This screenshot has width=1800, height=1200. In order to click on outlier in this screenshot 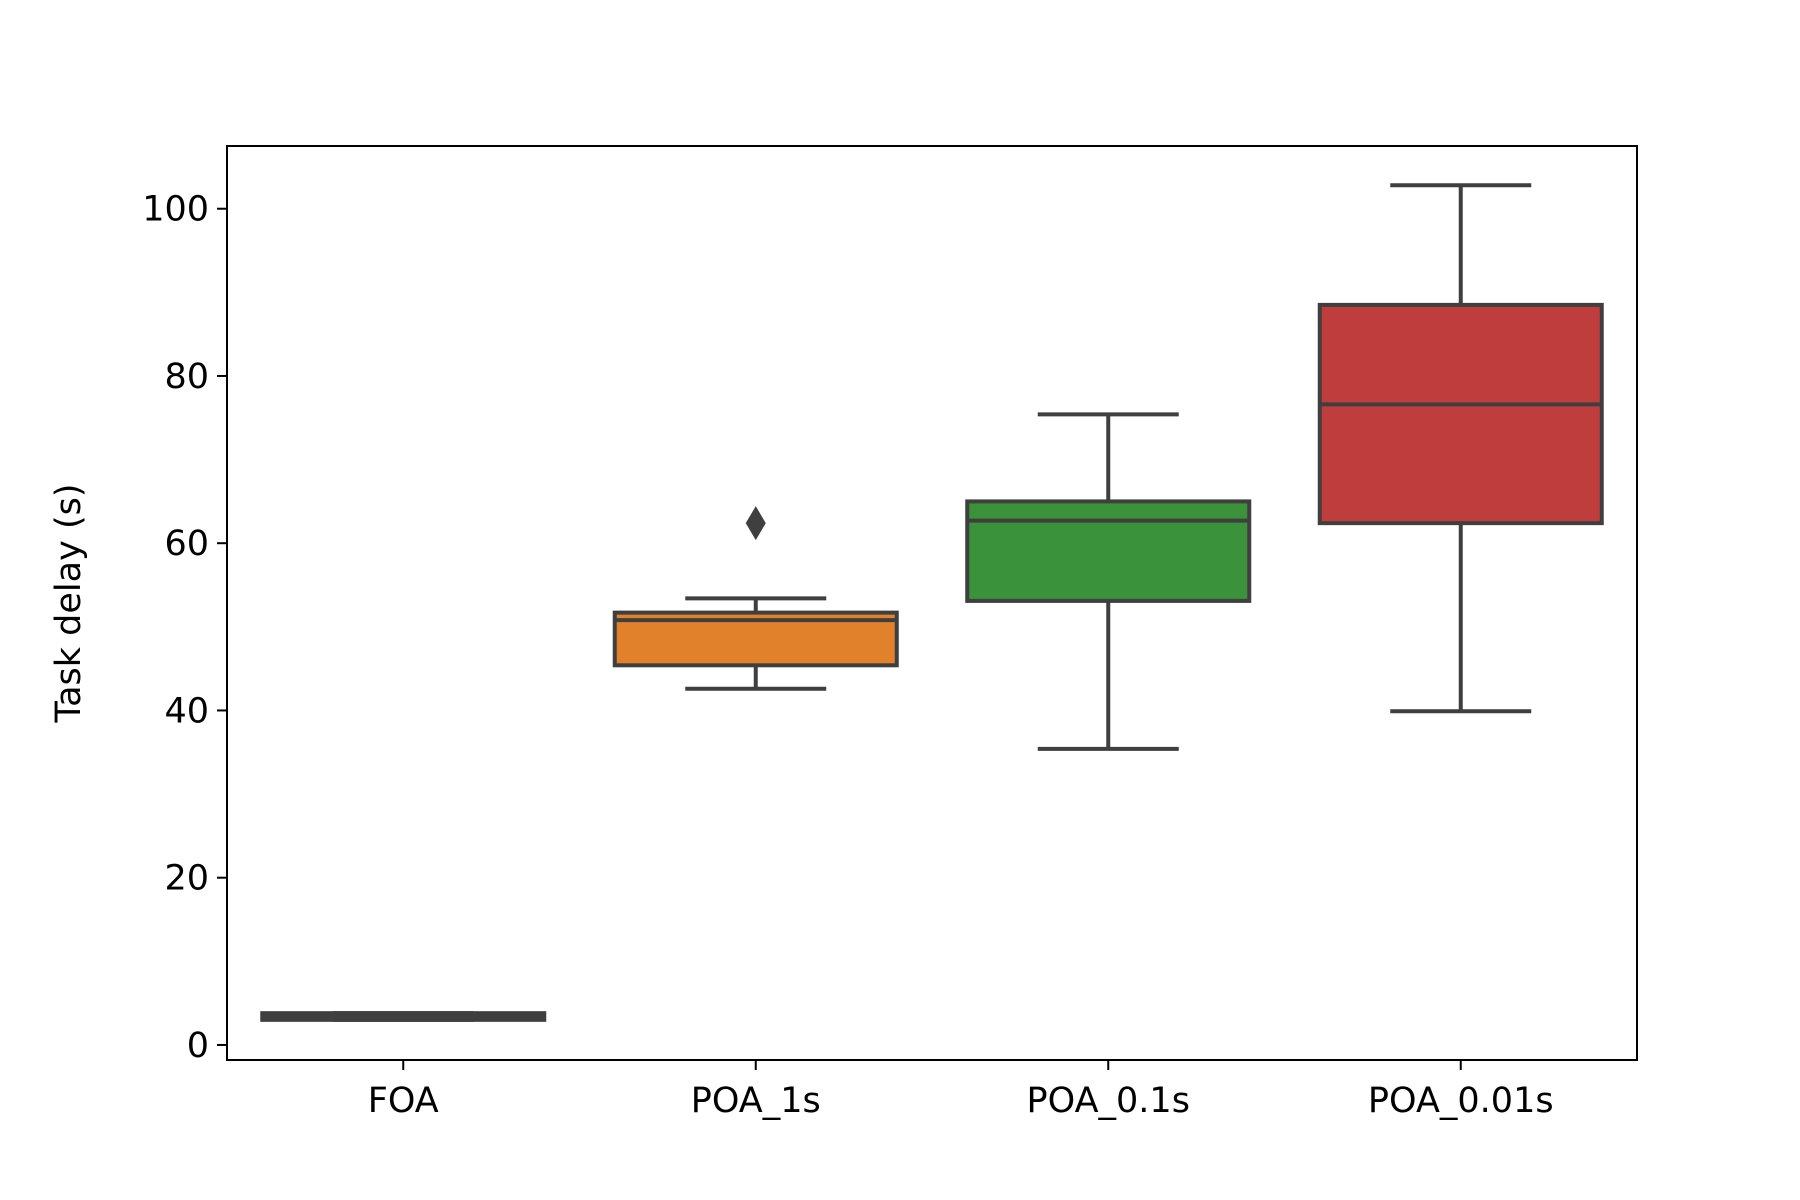, I will do `click(755, 523)`.